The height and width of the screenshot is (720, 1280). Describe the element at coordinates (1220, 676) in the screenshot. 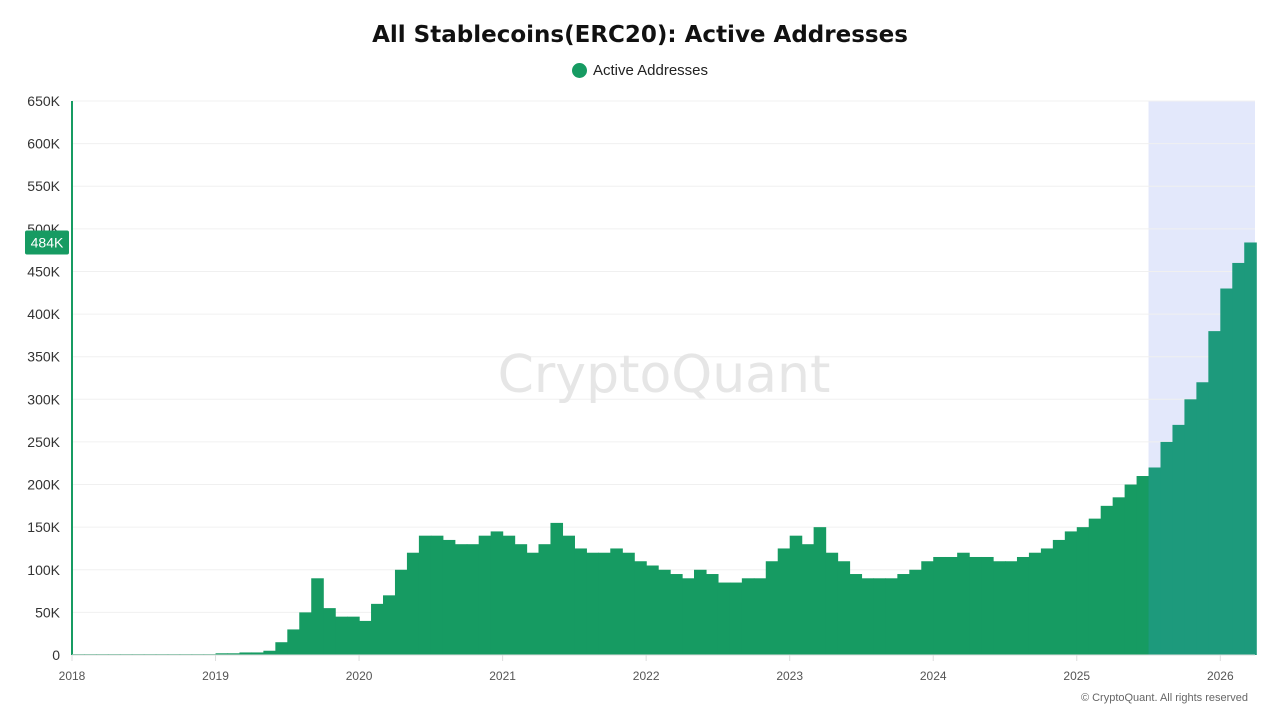

I see `x-tick-label: 2026` at that location.